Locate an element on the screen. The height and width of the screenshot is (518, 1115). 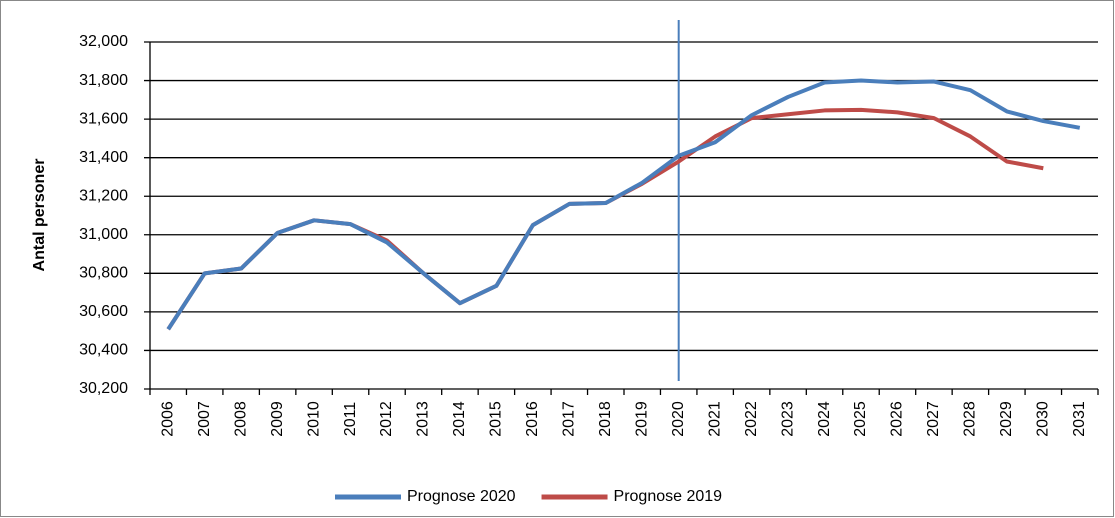
y-tick-label: 32,000 is located at coordinates (103, 41).